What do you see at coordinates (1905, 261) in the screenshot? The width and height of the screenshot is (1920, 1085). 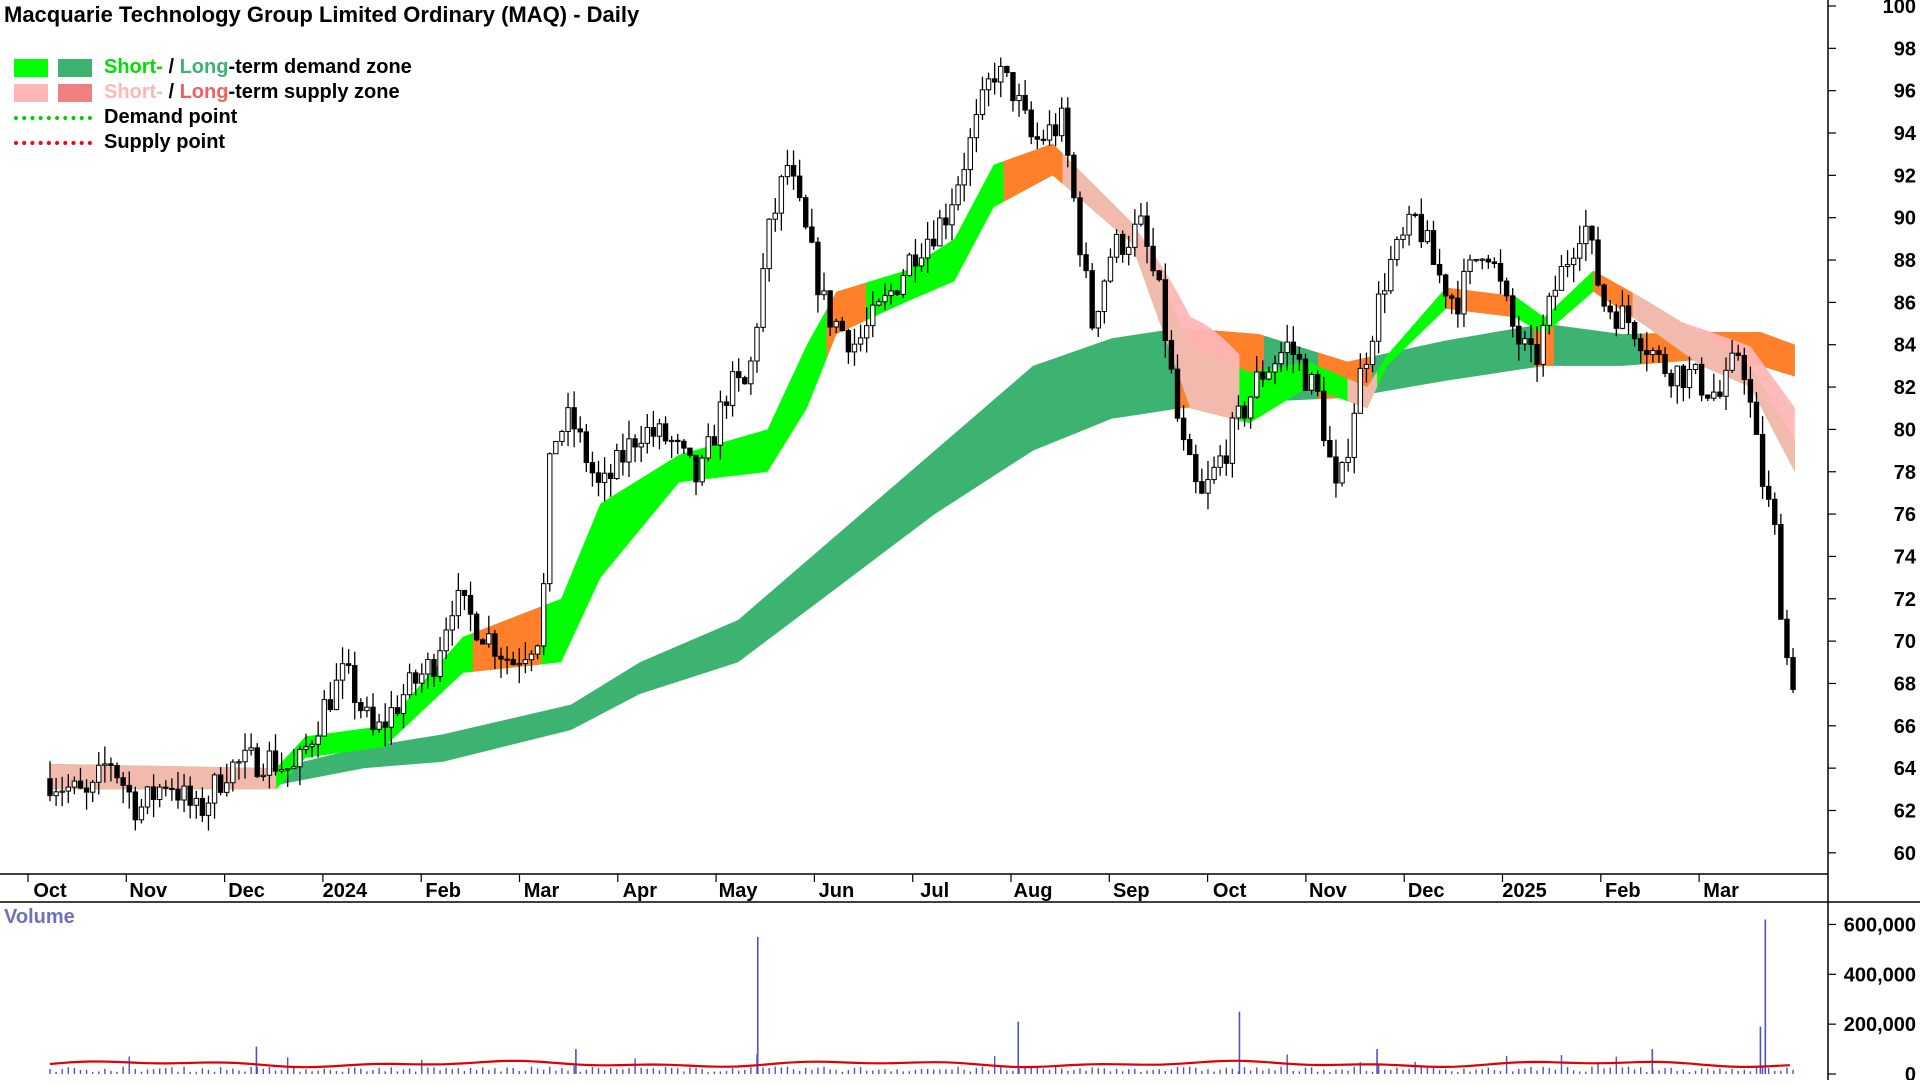 I see `price-tick-label: 88` at bounding box center [1905, 261].